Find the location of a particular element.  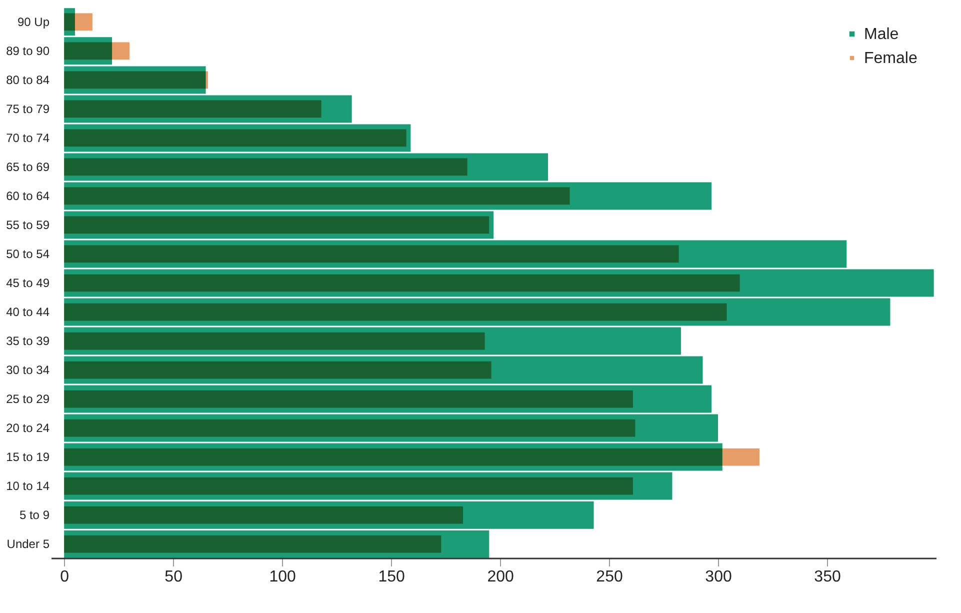

x-tick-label: 300 is located at coordinates (718, 577).